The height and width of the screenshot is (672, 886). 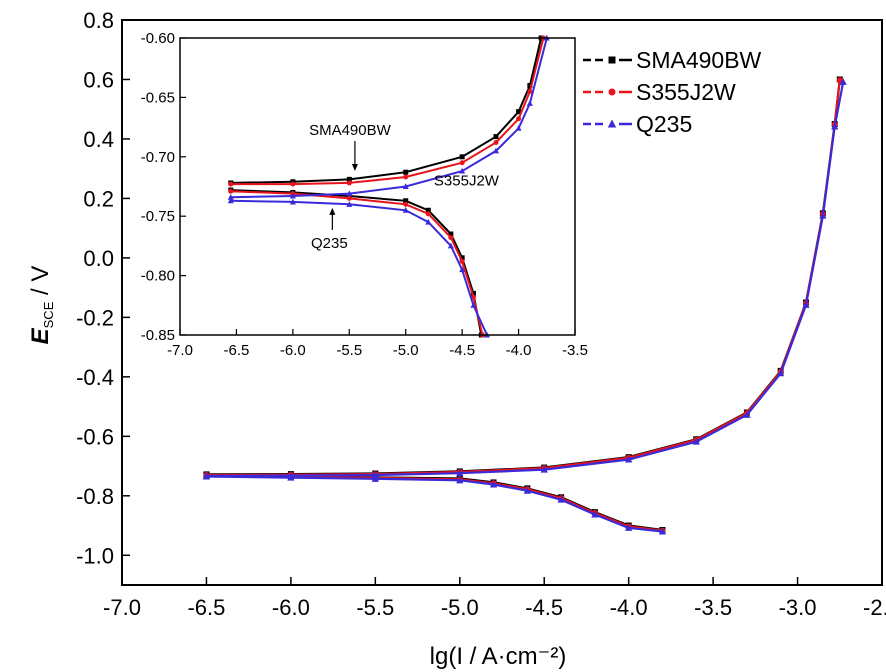 What do you see at coordinates (637, 124) in the screenshot?
I see `legend-item-Q235: Q235` at bounding box center [637, 124].